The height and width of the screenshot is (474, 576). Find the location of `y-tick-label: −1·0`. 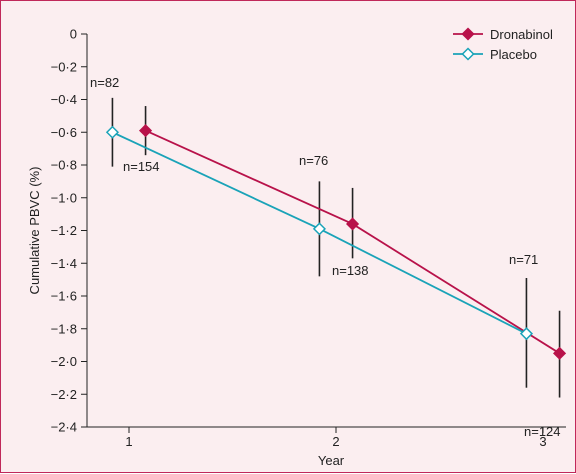

y-tick-label: −1·0 is located at coordinates (64, 197).